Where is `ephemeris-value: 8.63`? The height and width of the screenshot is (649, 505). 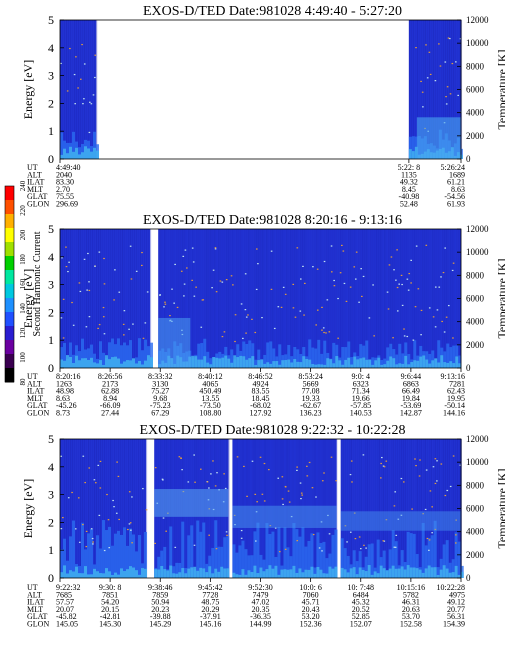
ephemeris-value: 8.63 is located at coordinates (63, 398).